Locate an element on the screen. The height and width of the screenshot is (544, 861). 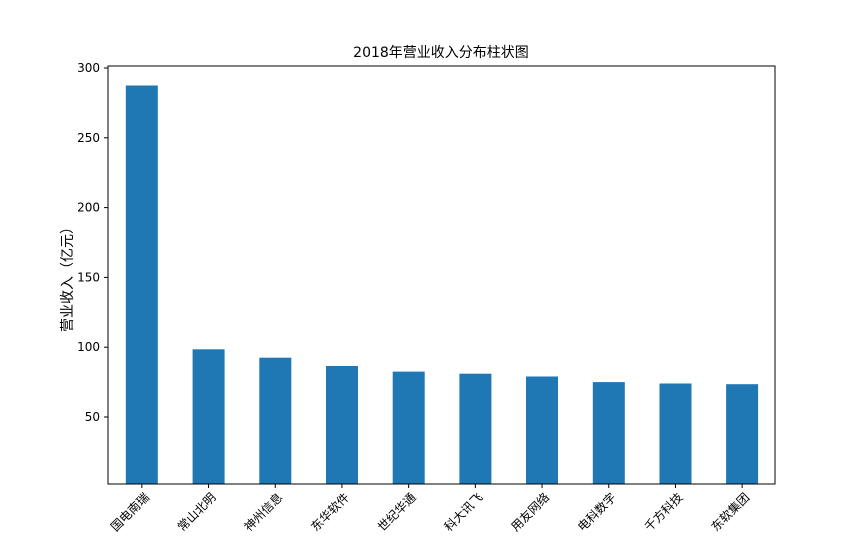
x-tick-label: 东华软件 is located at coordinates (330, 512).